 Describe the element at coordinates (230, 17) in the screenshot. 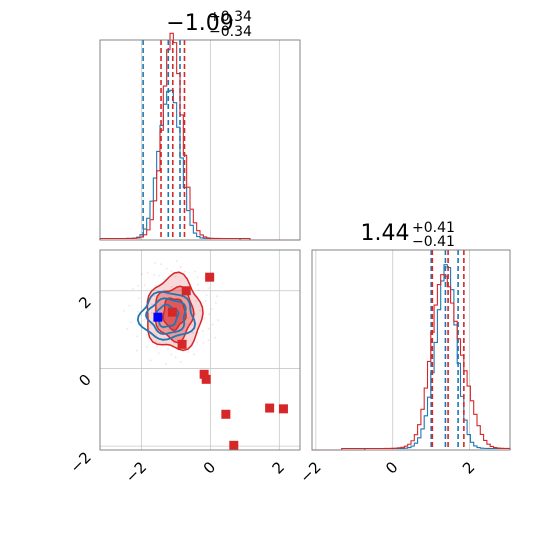

I see `title-p0-upper: +0.34` at that location.